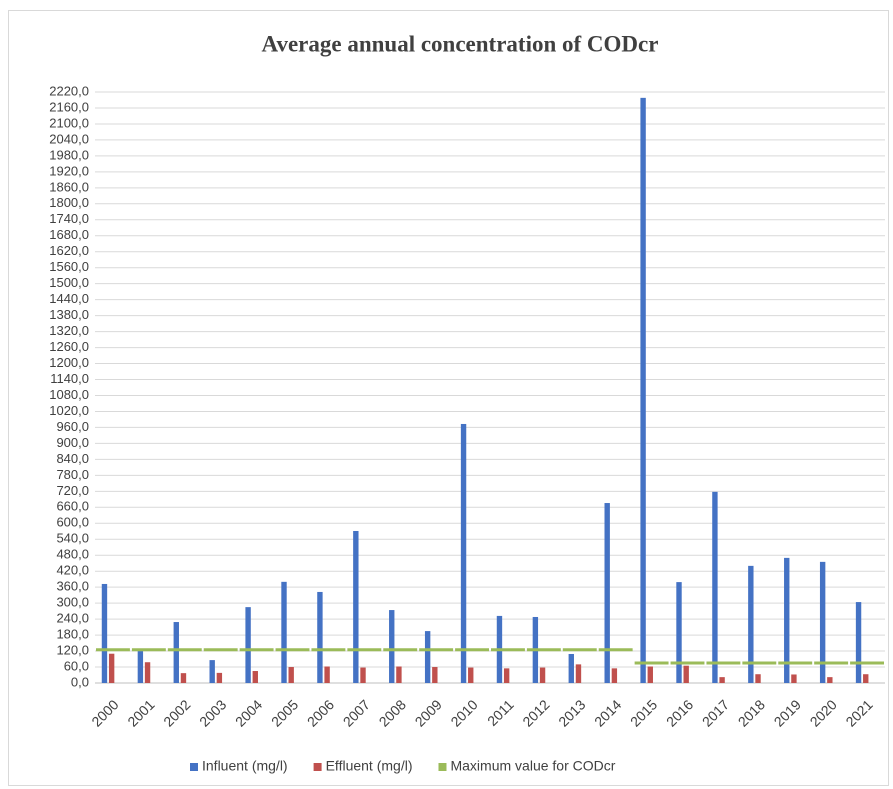 This screenshot has height=789, width=893. Describe the element at coordinates (69, 138) in the screenshot. I see `y-tick-label: 2040,0` at that location.